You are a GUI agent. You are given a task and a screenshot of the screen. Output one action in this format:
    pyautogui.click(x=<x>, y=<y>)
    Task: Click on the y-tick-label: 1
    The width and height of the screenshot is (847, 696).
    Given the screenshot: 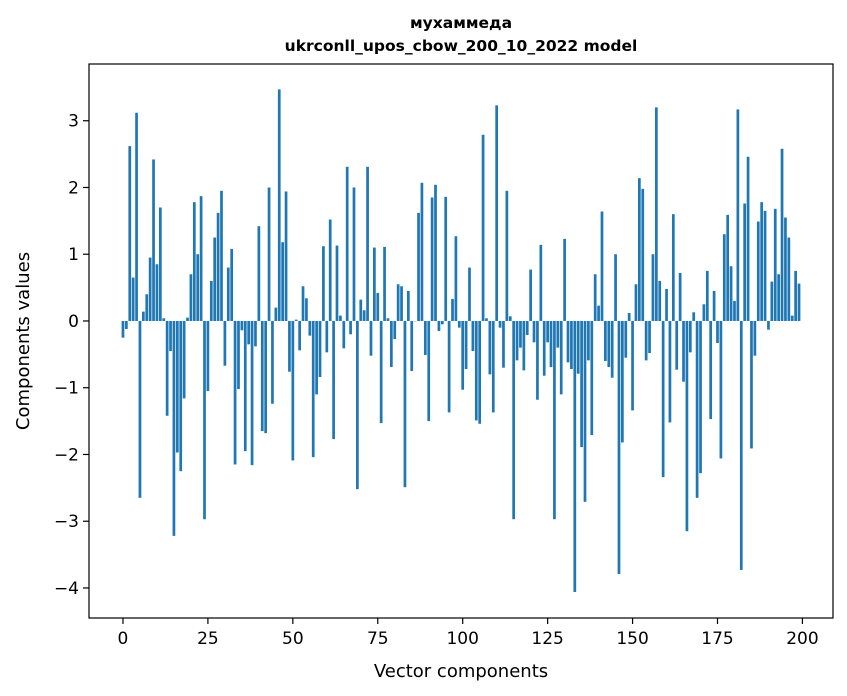 What is the action you would take?
    pyautogui.click(x=73, y=255)
    